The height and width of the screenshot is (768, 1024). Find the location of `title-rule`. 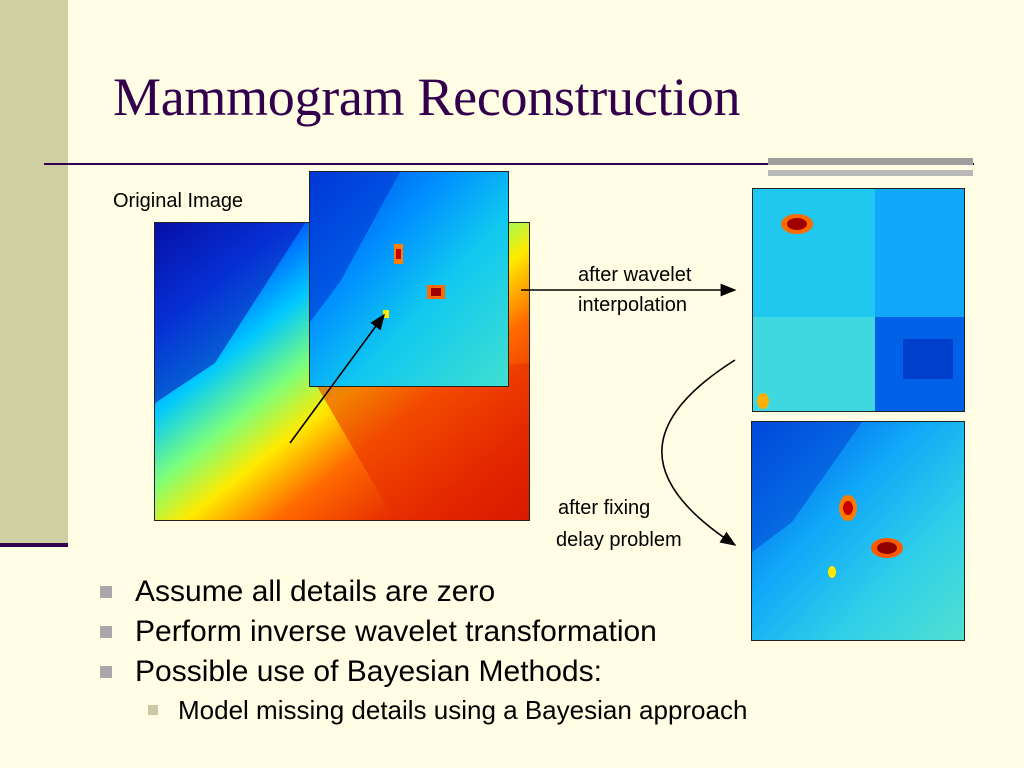

title-rule is located at coordinates (509, 164).